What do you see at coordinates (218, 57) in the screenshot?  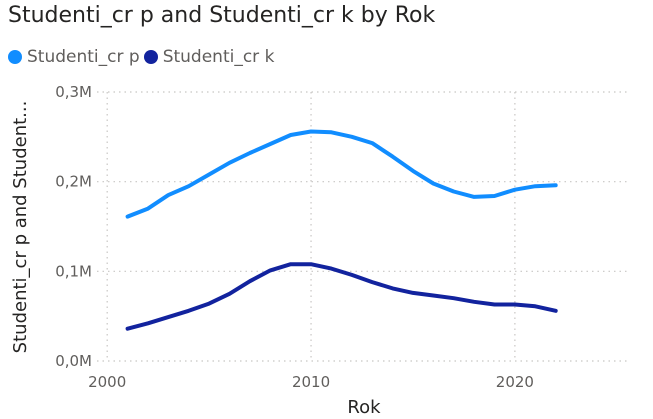 I see `legend-label-studenti-cr-k: Studenti_cr k` at bounding box center [218, 57].